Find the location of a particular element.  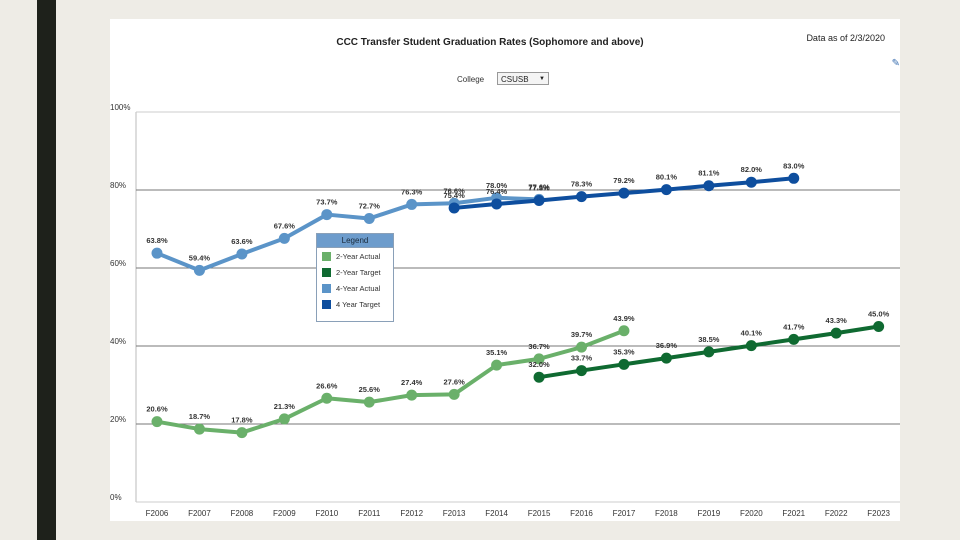

data-label: 79.2% is located at coordinates (624, 180).